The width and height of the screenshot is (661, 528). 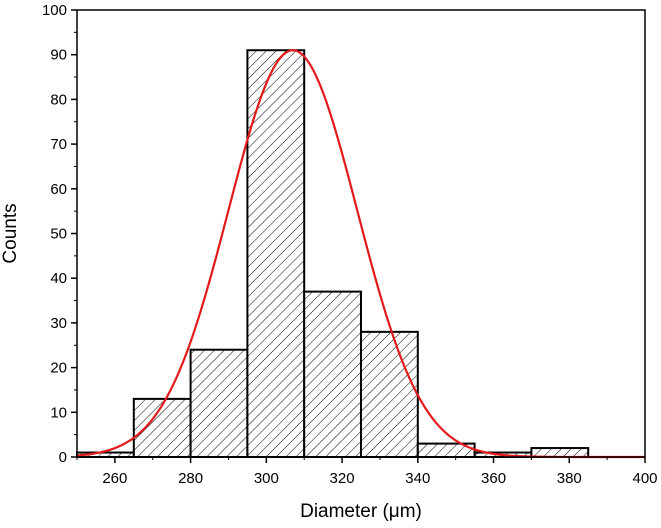 I want to click on x-tick-label: 260, so click(x=114, y=478).